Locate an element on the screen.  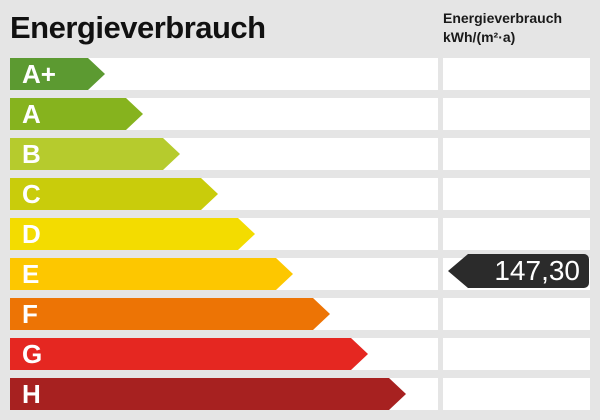
bar-track: C is located at coordinates (224, 194).